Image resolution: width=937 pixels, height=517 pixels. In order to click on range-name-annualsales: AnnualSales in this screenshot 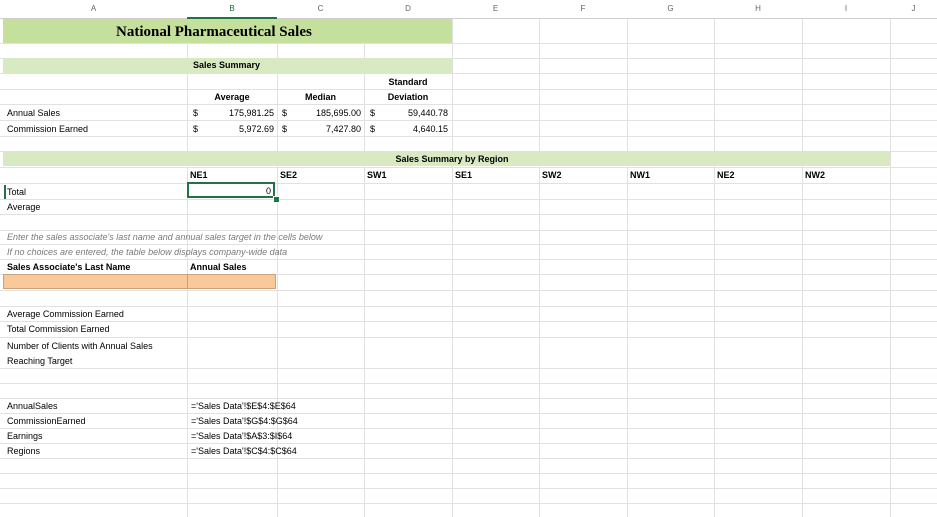, I will do `click(32, 406)`.